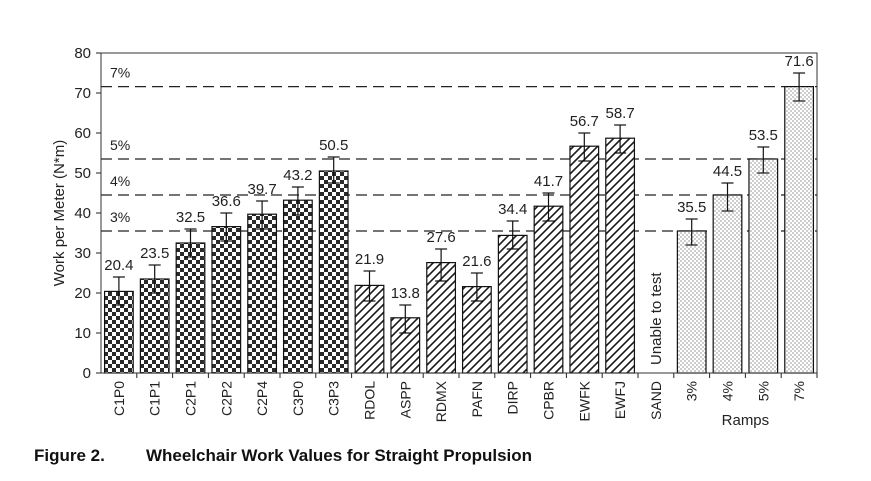 This screenshot has height=481, width=871. Describe the element at coordinates (120, 217) in the screenshot. I see `reference-line-label: 3%` at that location.